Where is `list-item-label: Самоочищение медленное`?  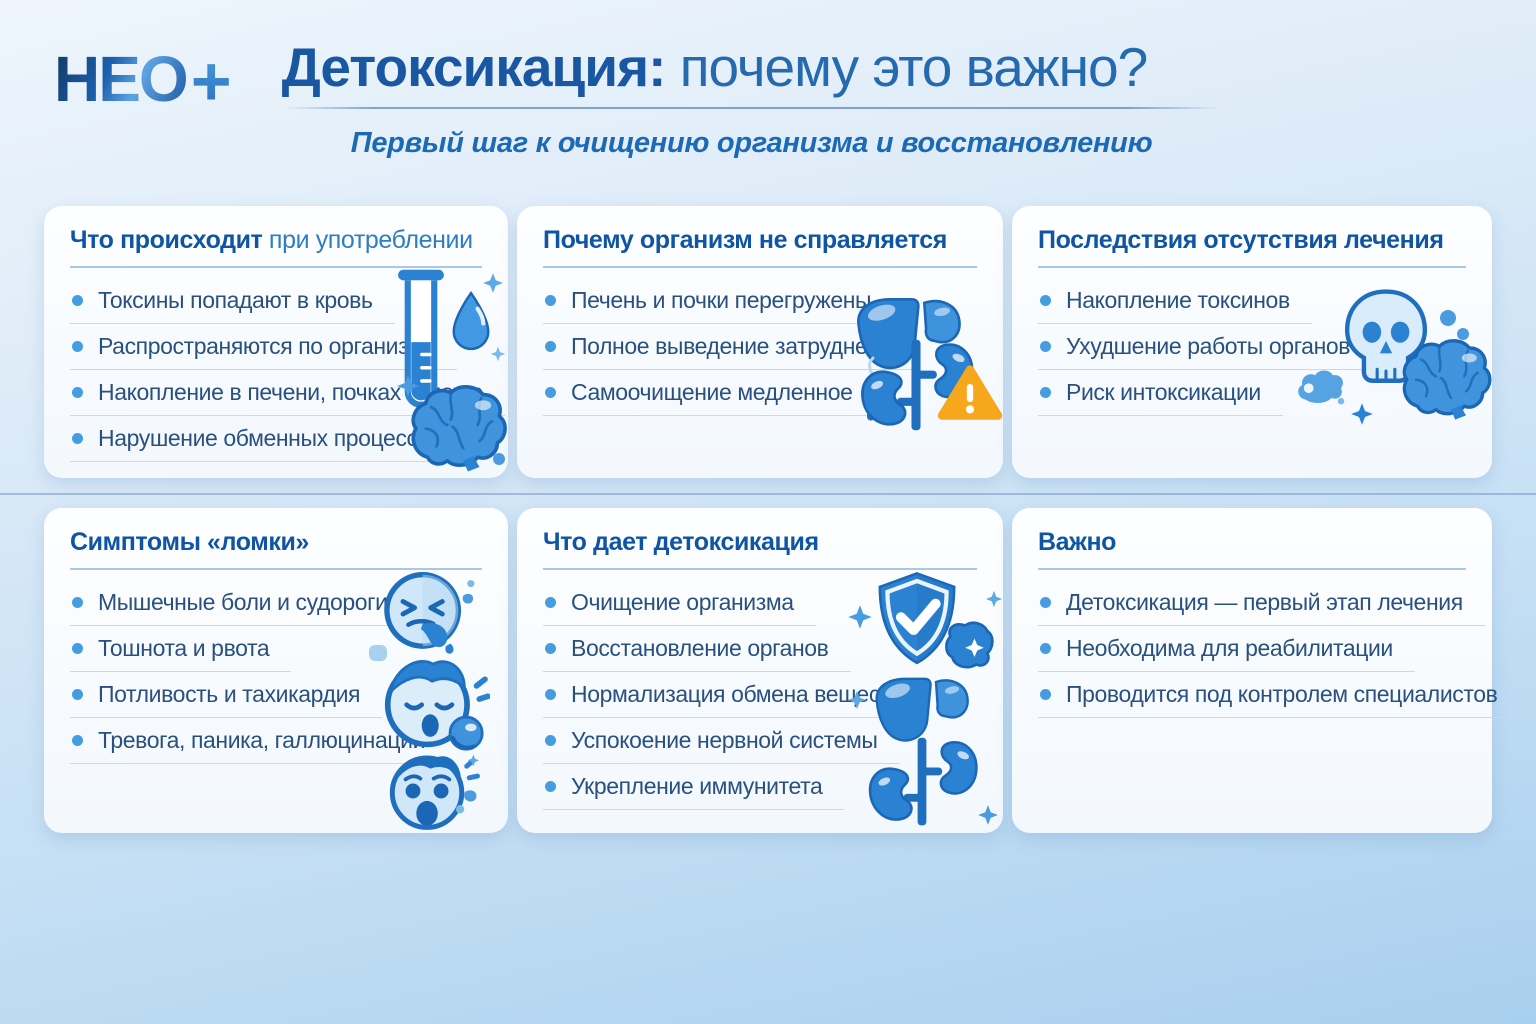 list-item-label: Самоочищение медленное is located at coordinates (712, 392).